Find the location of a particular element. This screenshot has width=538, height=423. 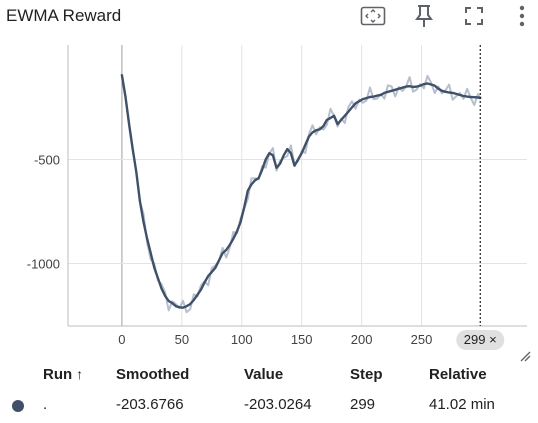

relative-column-header: Relative is located at coordinates (458, 374).